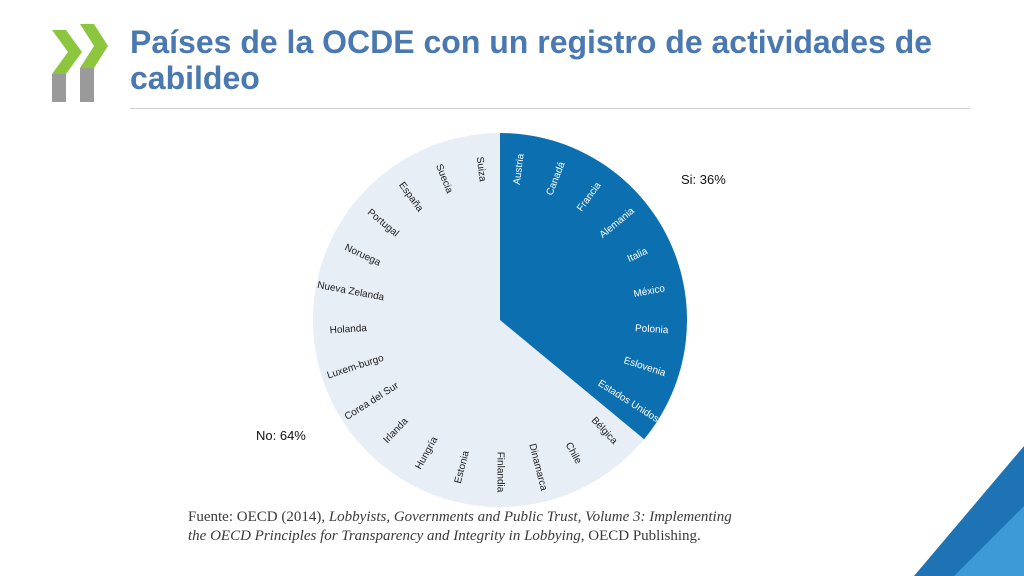  What do you see at coordinates (481, 169) in the screenshot?
I see `country-label-no-15: Suiza` at bounding box center [481, 169].